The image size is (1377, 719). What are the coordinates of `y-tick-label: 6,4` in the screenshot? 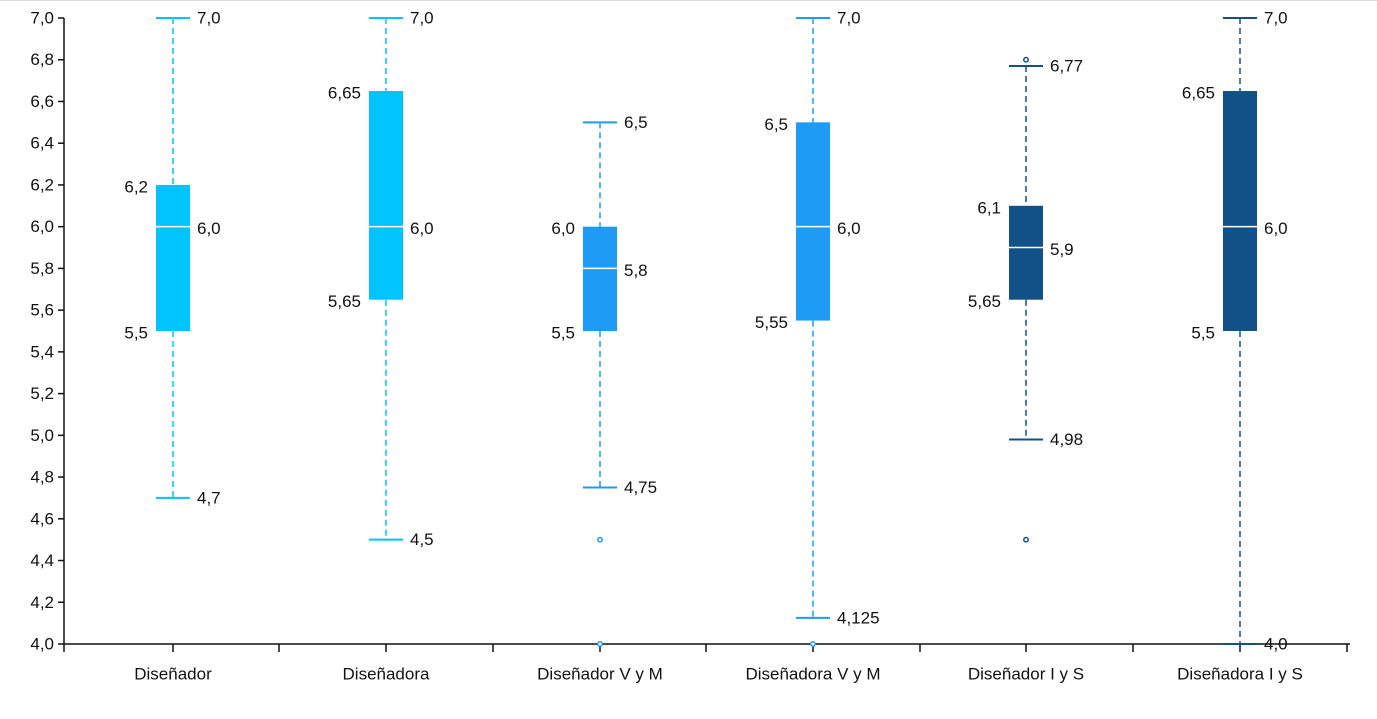 It's located at (42, 143).